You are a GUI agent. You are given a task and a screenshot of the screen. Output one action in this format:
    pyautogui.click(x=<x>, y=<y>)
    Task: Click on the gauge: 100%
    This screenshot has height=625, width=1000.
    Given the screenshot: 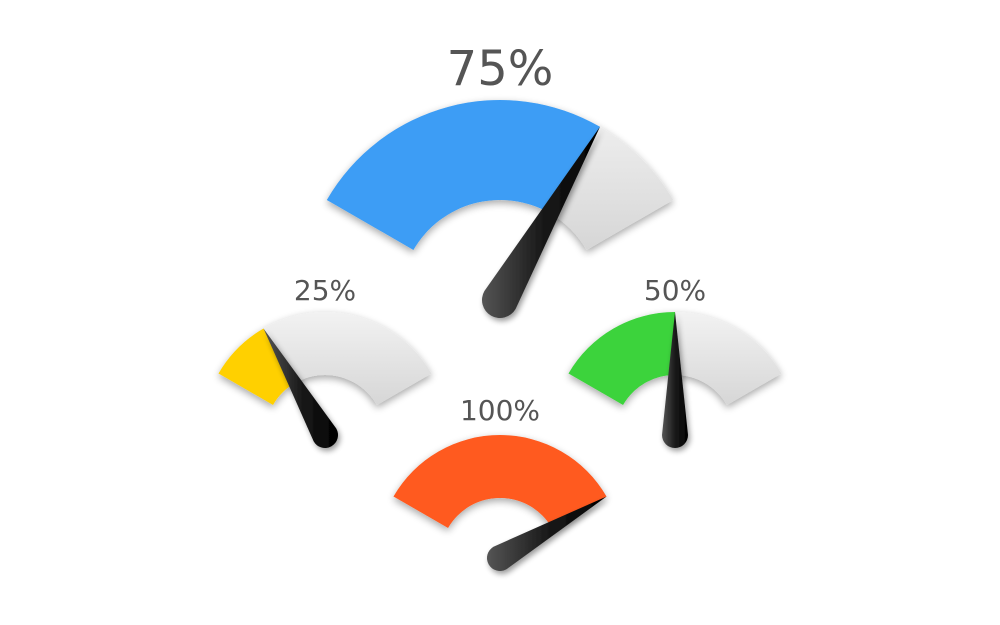 What is the action you would take?
    pyautogui.click(x=500, y=482)
    